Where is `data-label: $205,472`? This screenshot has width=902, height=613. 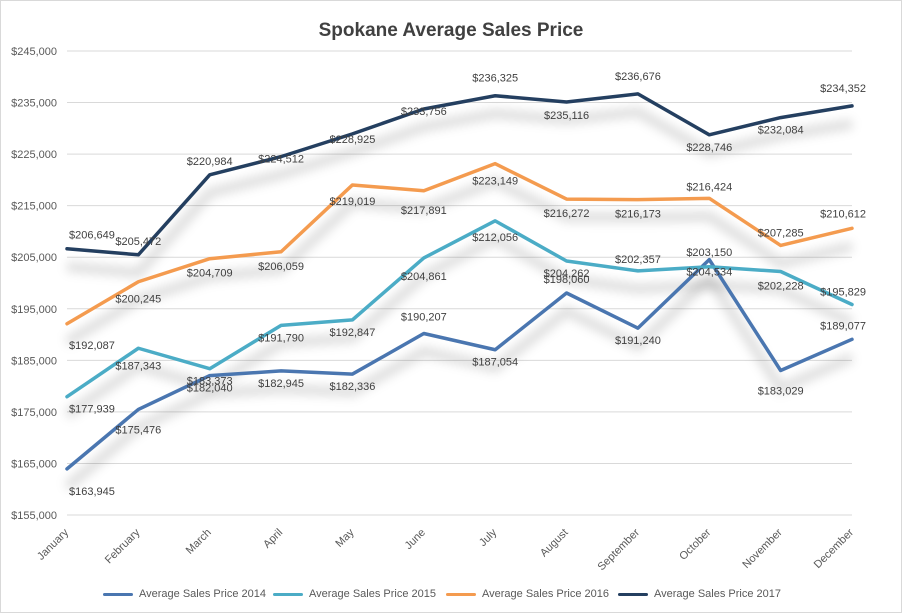 data-label: $205,472 is located at coordinates (138, 242).